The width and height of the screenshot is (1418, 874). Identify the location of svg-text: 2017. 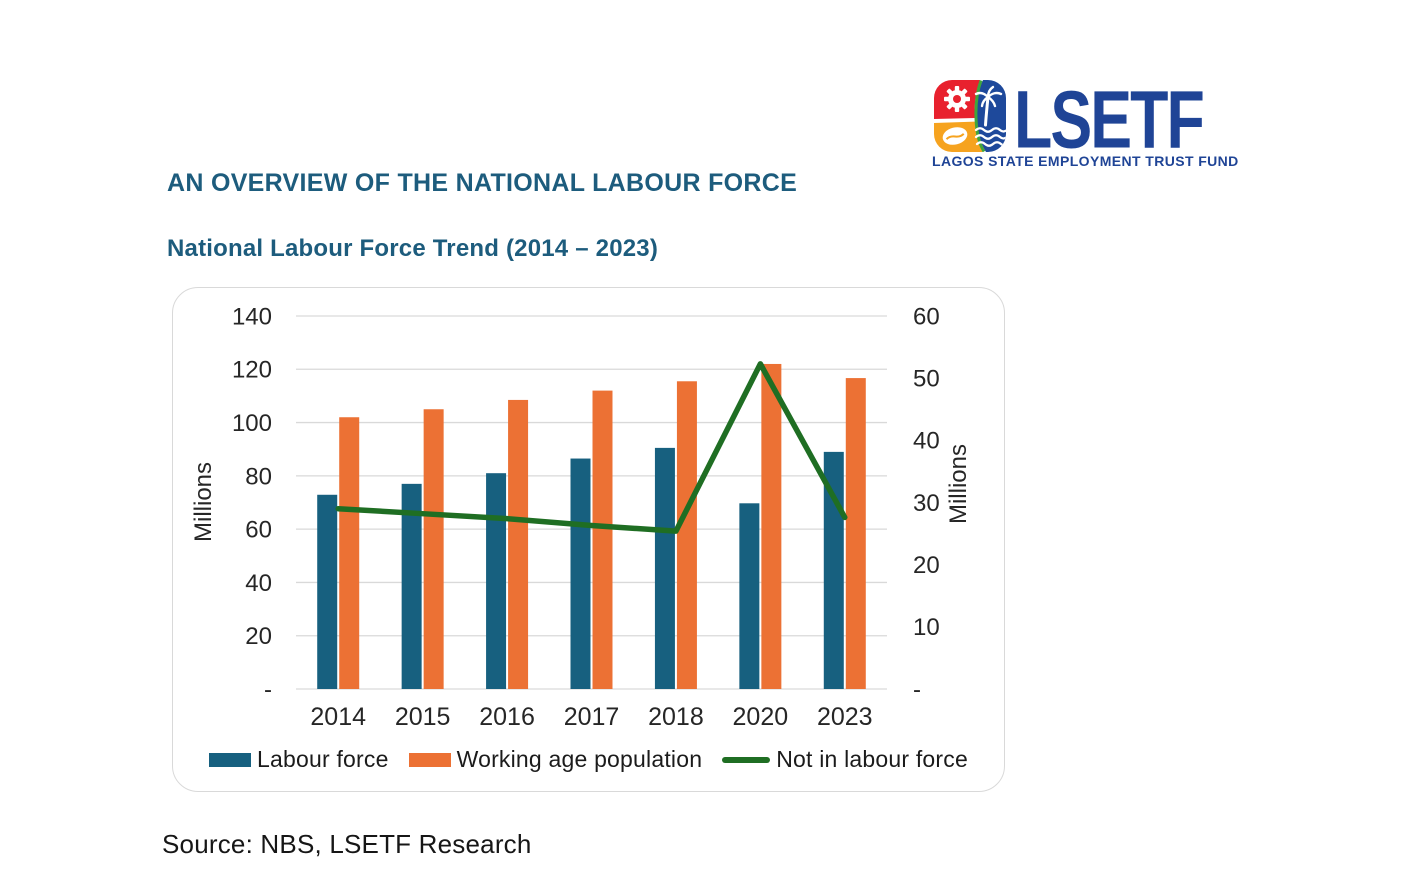
(592, 717).